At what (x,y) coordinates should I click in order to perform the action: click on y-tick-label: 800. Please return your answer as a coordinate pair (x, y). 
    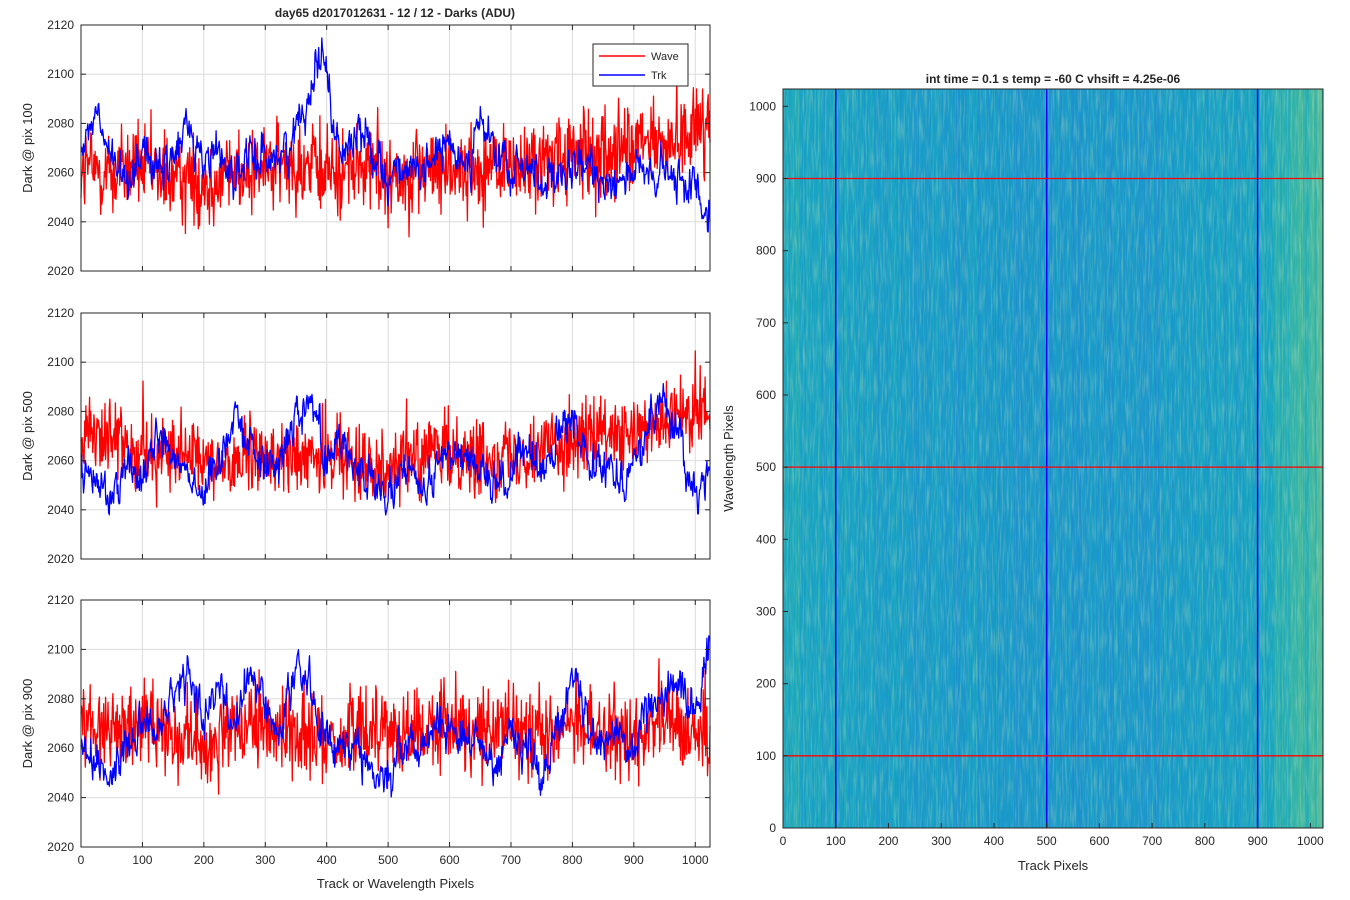
    Looking at the image, I should click on (766, 251).